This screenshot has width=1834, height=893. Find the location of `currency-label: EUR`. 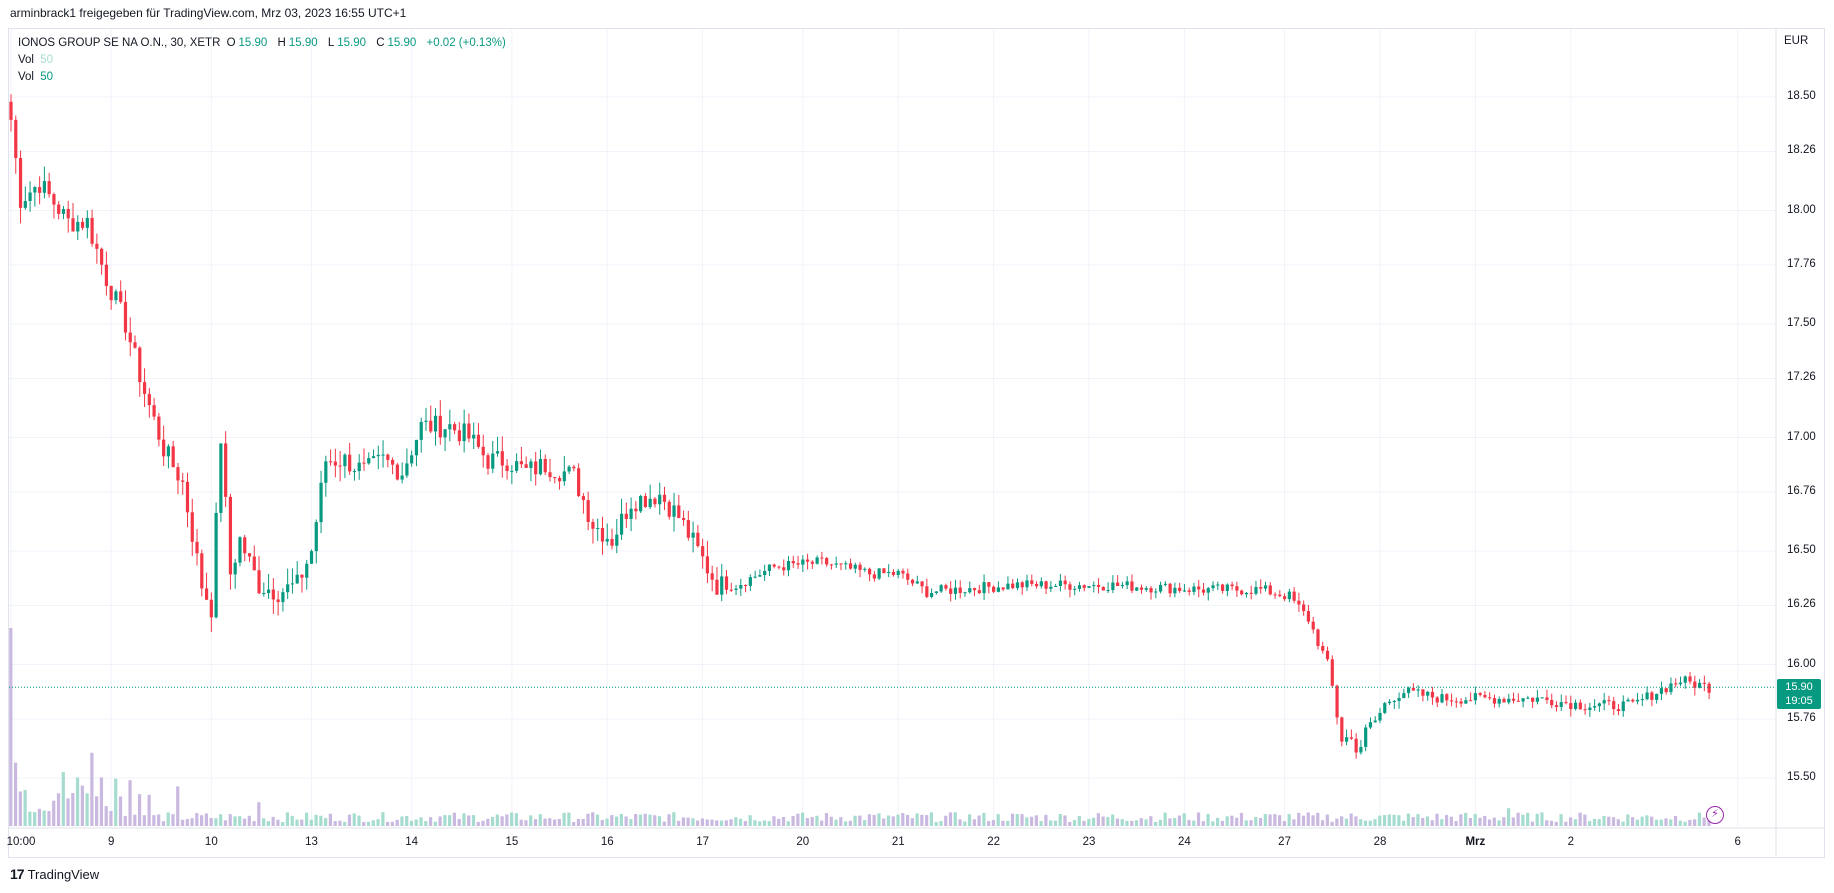

currency-label: EUR is located at coordinates (1796, 41).